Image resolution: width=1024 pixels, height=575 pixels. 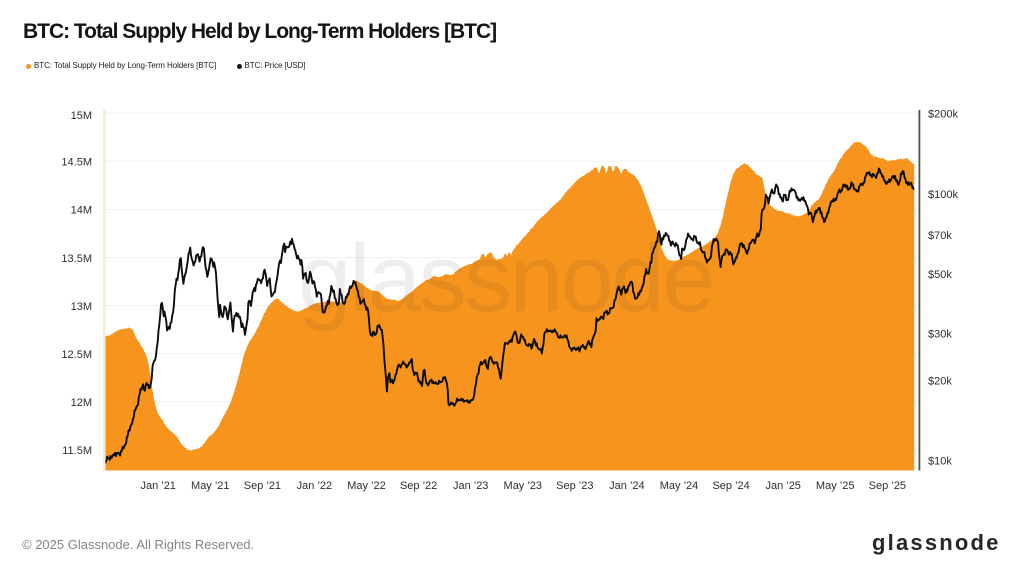 I want to click on svg-text: $10k, so click(x=940, y=462).